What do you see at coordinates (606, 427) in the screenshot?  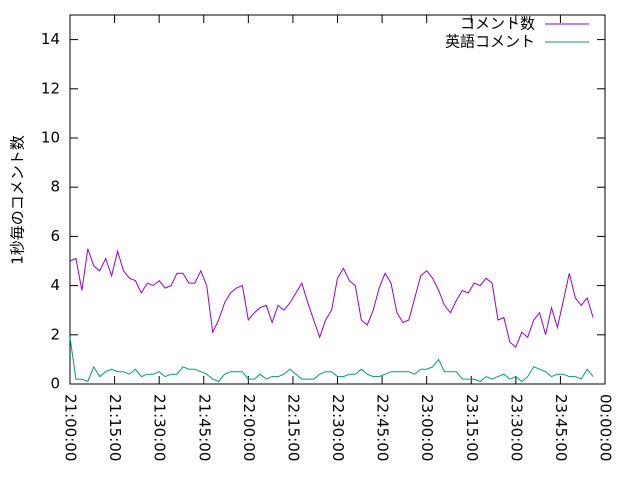 I see `x-tick-label: 00:00:00` at bounding box center [606, 427].